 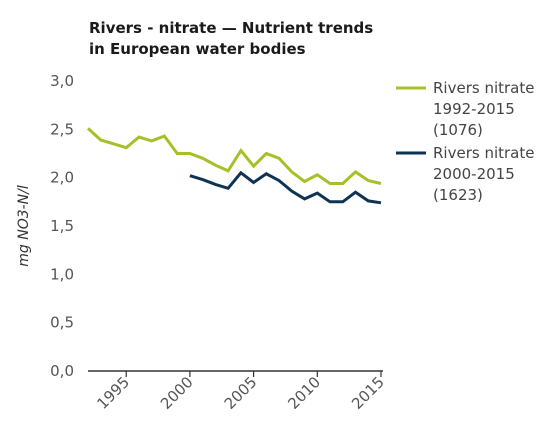 What do you see at coordinates (241, 393) in the screenshot?
I see `x-tick-label: 2005` at bounding box center [241, 393].